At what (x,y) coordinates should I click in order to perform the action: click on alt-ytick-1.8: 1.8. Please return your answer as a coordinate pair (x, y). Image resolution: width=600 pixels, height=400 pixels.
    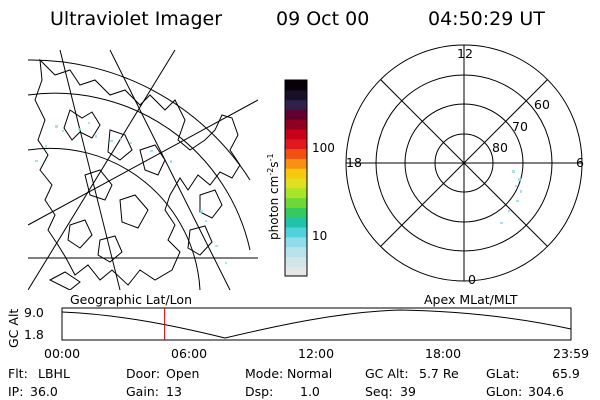
    Looking at the image, I should click on (34, 334).